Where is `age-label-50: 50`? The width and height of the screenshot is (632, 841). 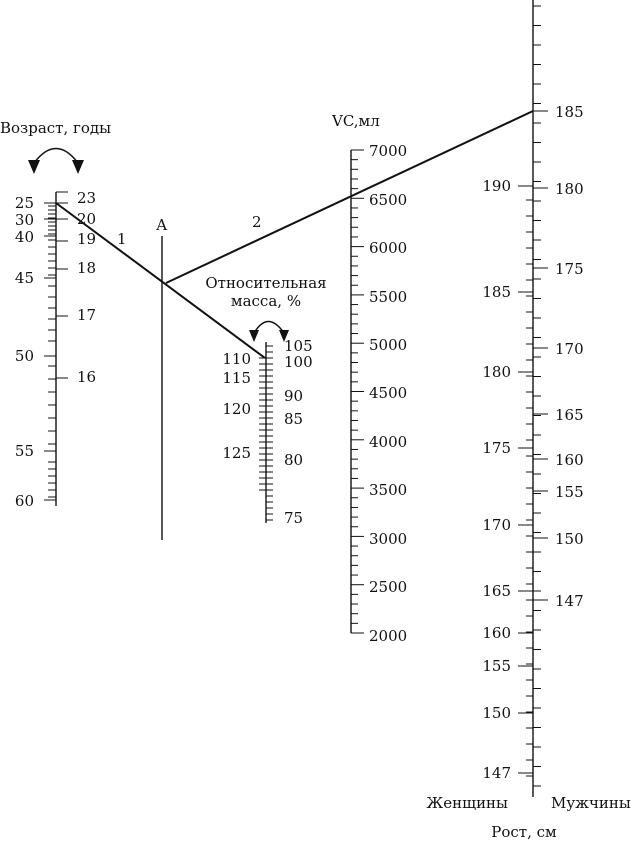 age-label-50: 50 is located at coordinates (24, 356).